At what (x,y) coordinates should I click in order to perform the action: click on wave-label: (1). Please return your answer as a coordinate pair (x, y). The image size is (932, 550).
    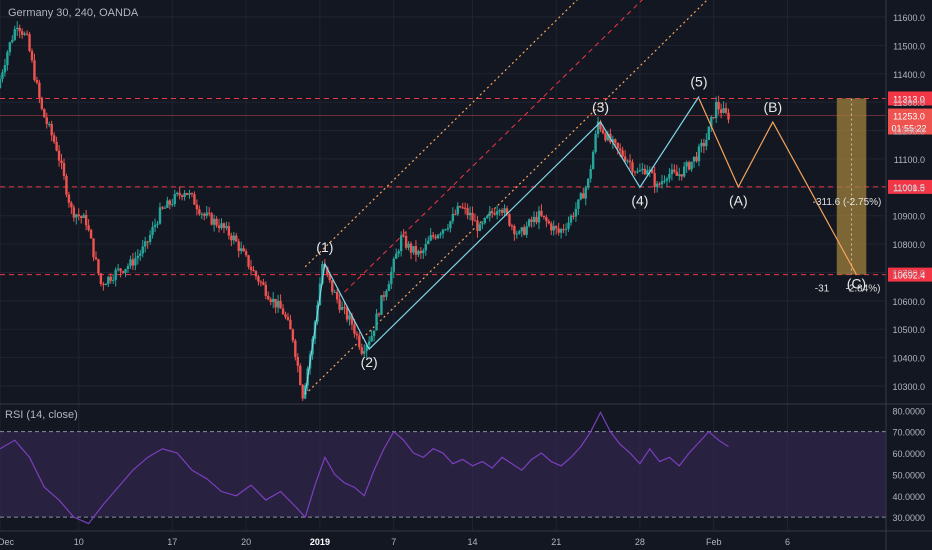
    Looking at the image, I should click on (324, 247).